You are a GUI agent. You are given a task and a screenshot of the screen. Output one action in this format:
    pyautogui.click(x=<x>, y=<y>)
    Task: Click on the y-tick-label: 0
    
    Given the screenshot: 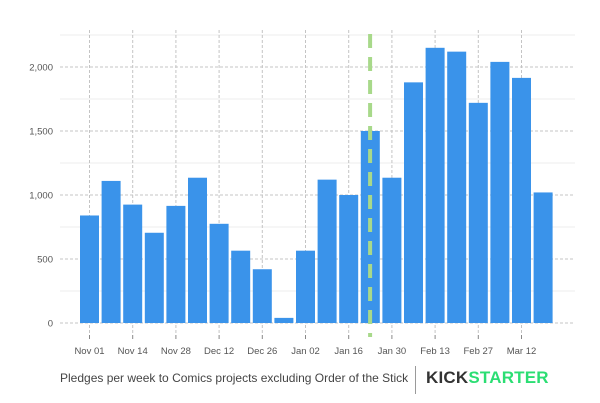 What is the action you would take?
    pyautogui.click(x=50, y=324)
    